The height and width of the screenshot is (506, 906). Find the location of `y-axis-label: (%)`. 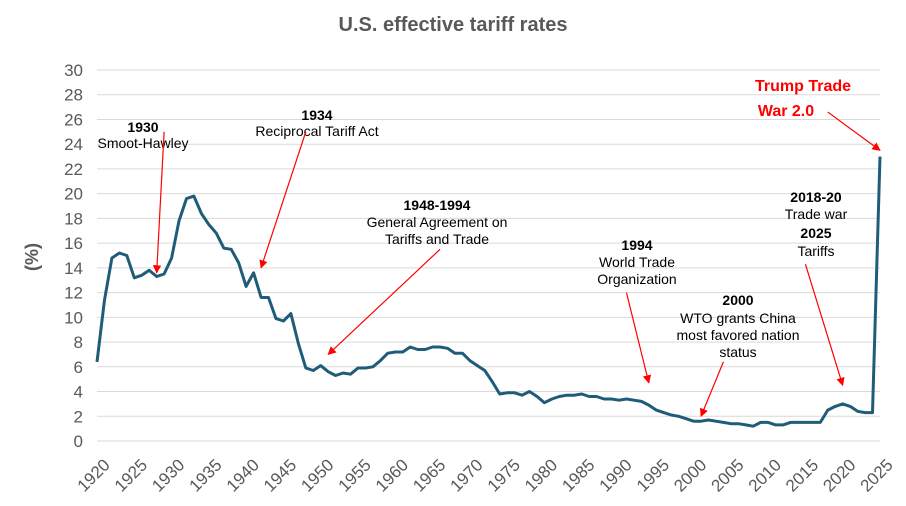

y-axis-label: (%) is located at coordinates (32, 257).